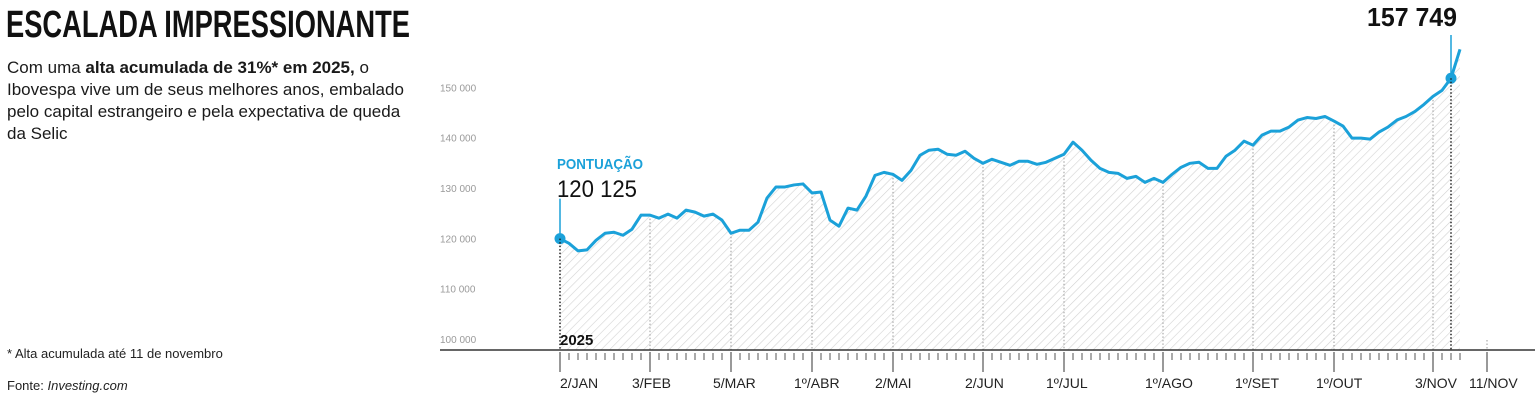 The width and height of the screenshot is (1537, 400). Describe the element at coordinates (458, 290) in the screenshot. I see `y-tick-label: 110 000` at that location.